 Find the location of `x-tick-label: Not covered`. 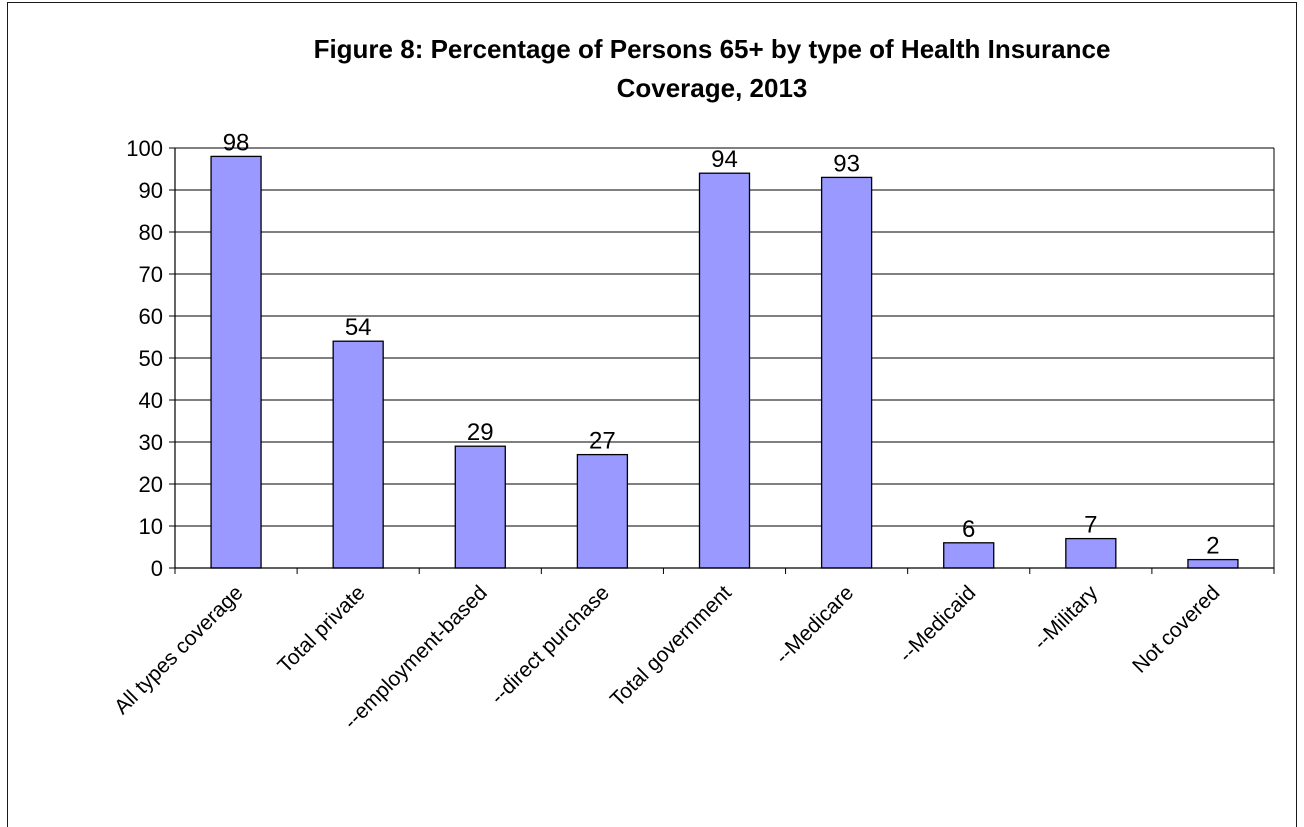

x-tick-label: Not covered is located at coordinates (1176, 629).